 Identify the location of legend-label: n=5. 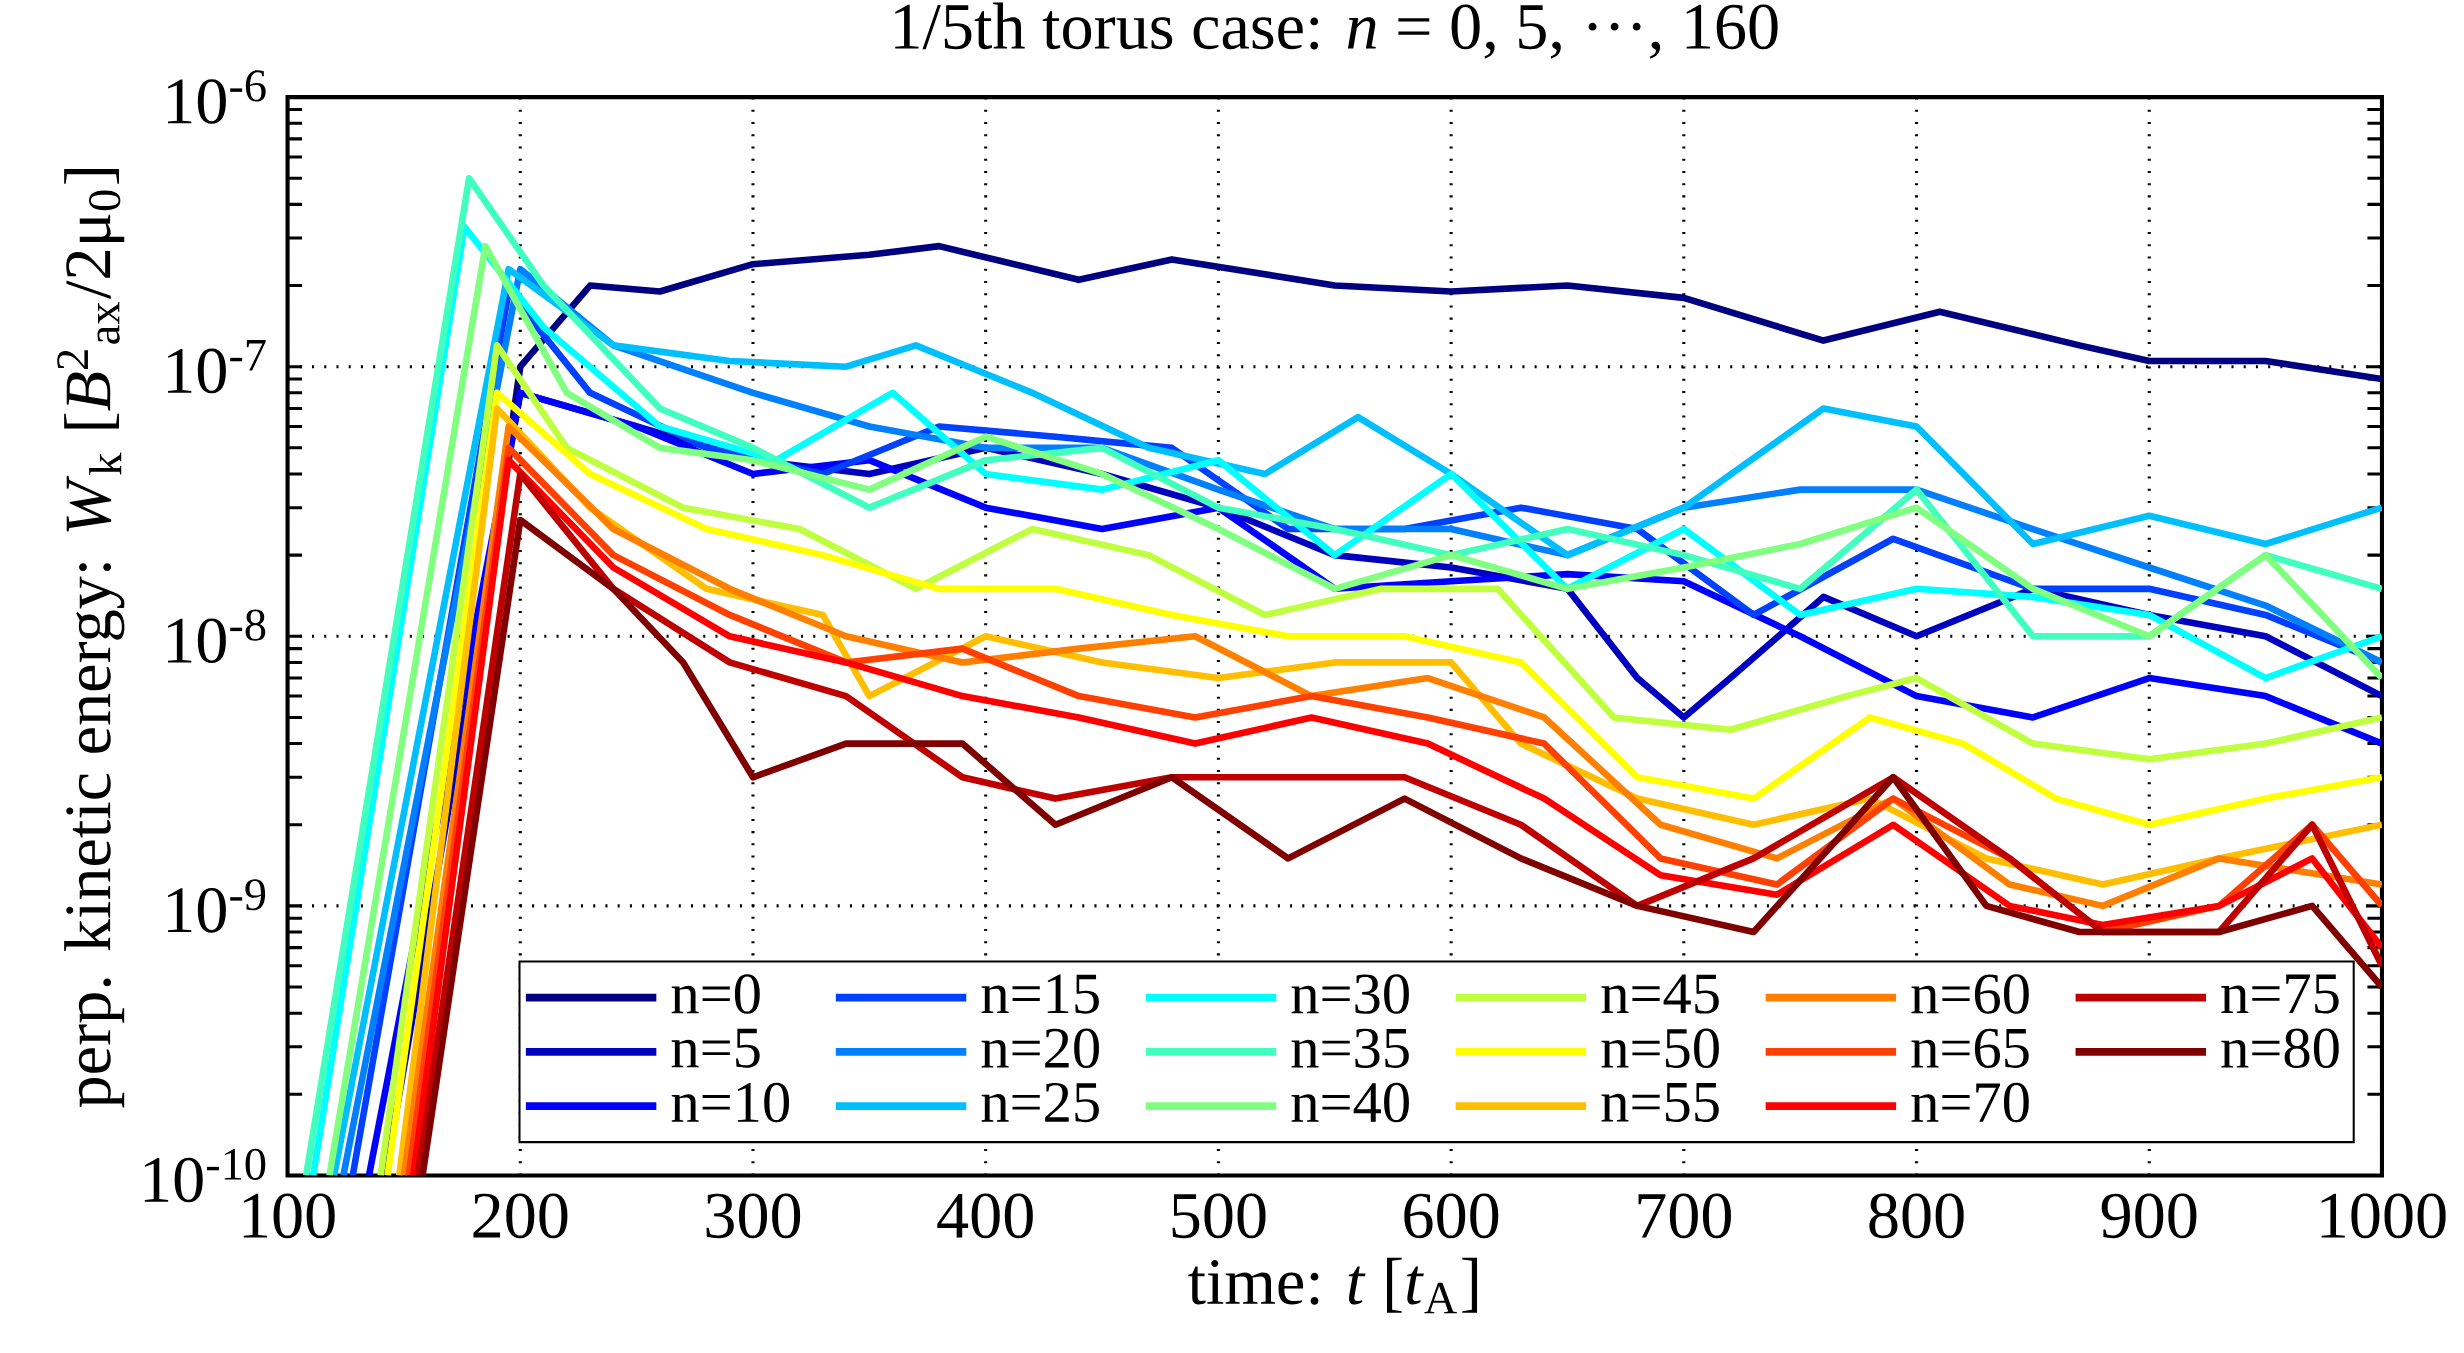
(715, 1048).